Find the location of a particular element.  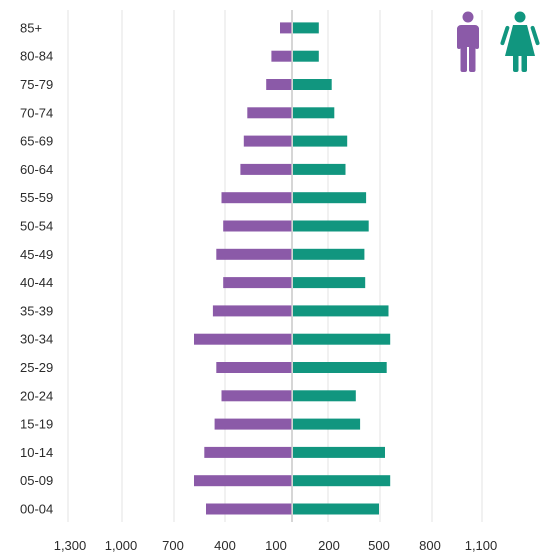

y-tick-label: 55-59 is located at coordinates (36, 197).